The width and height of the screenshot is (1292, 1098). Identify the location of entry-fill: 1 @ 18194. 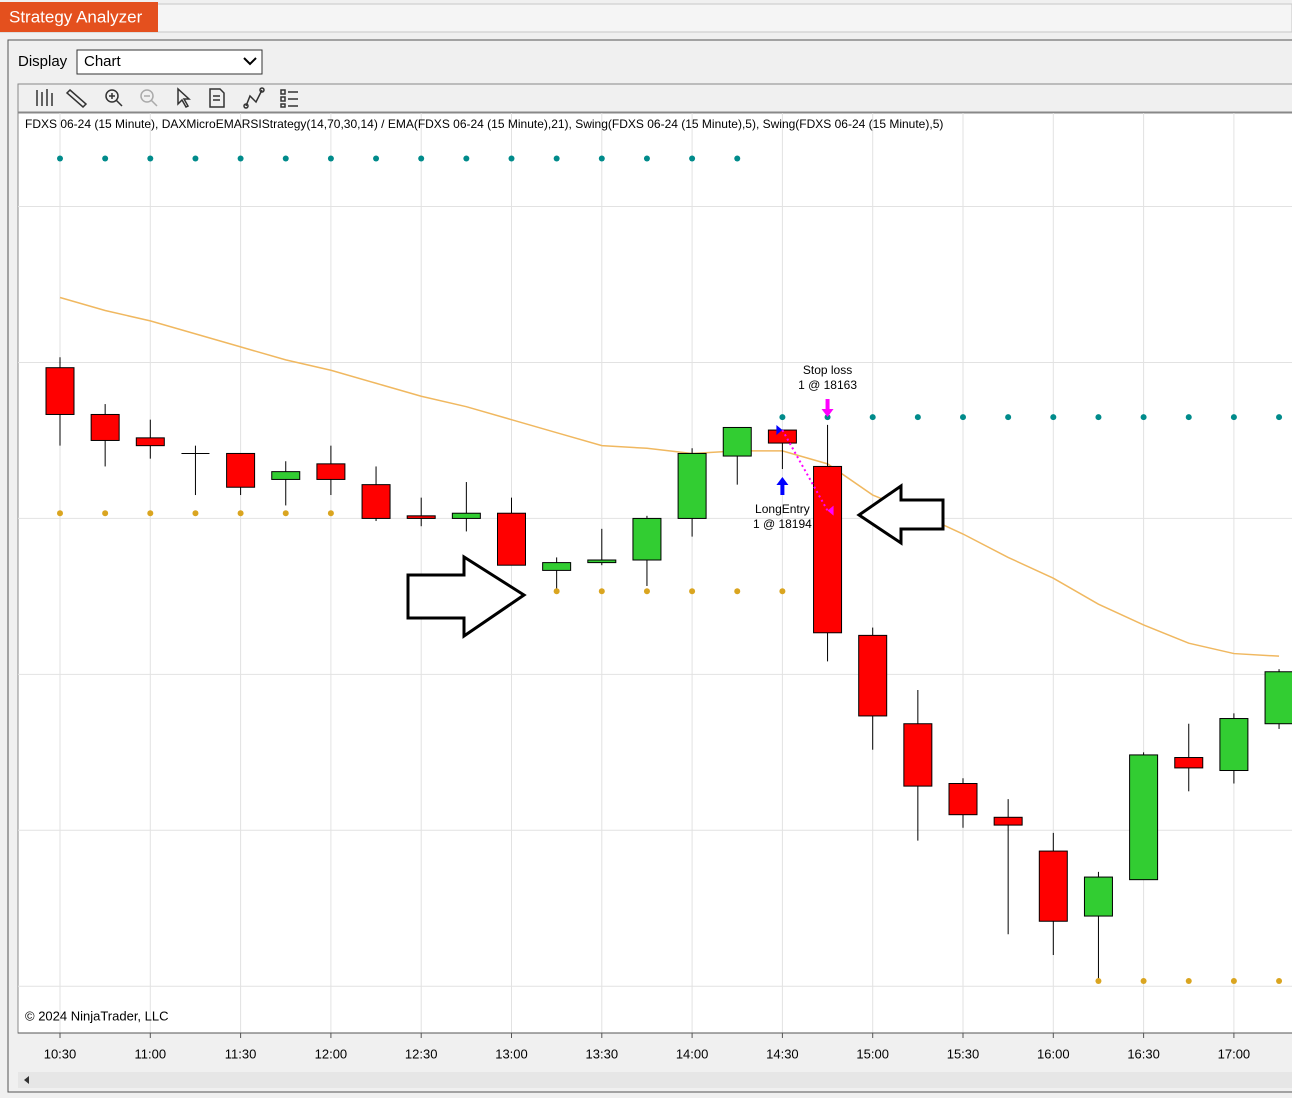
(782, 524).